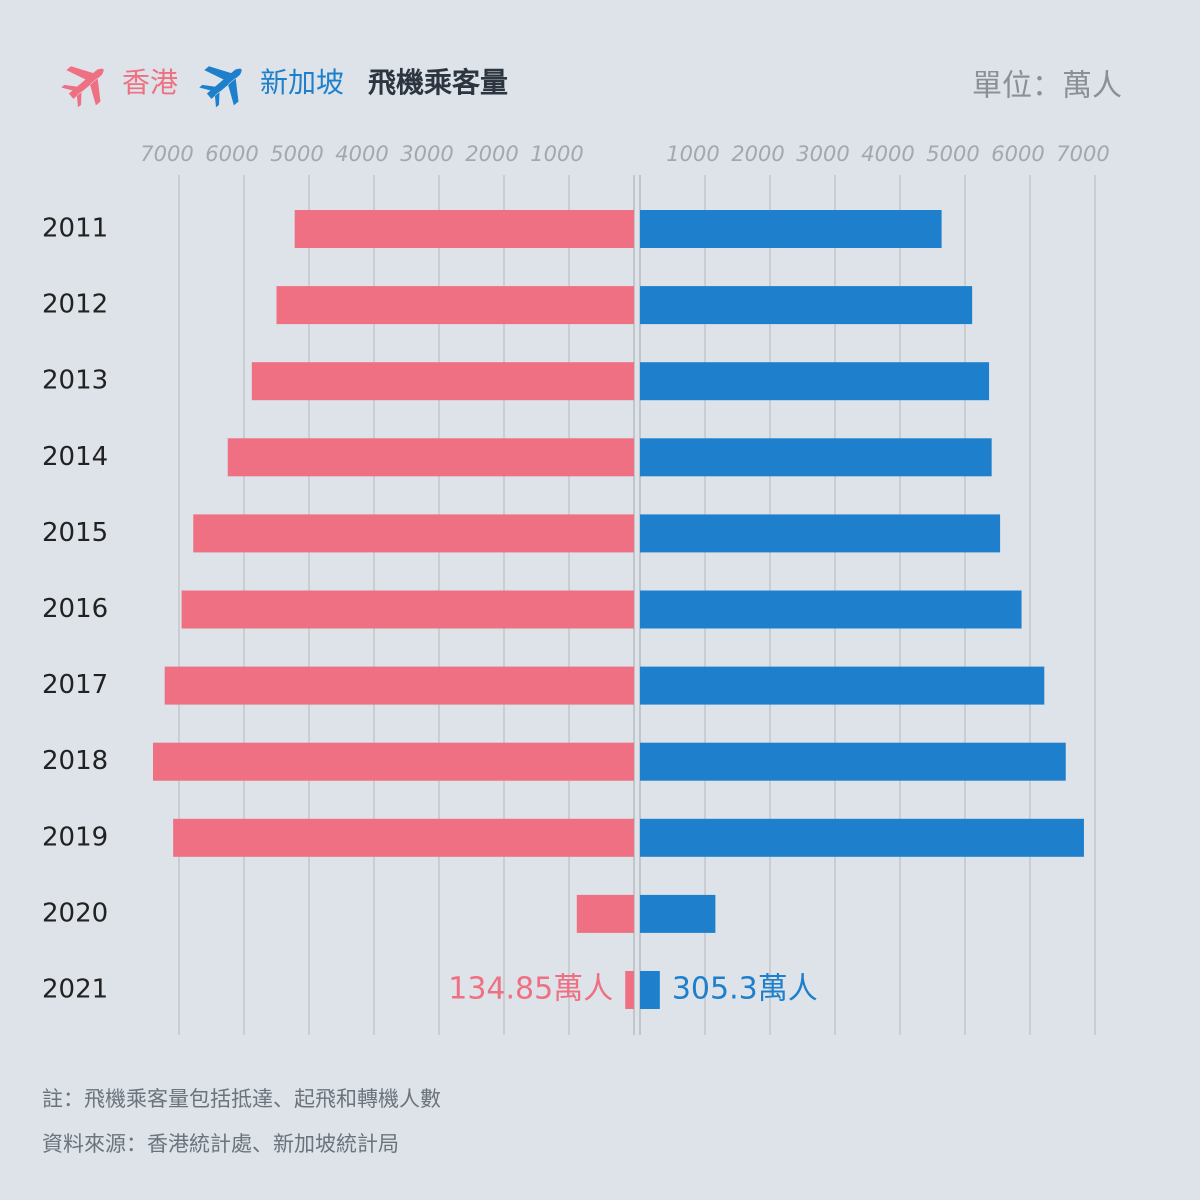 The height and width of the screenshot is (1200, 1200). Describe the element at coordinates (241, 1099) in the screenshot. I see `note: 註：飛機乘客量包括抵達、起飛和轉機人數` at that location.